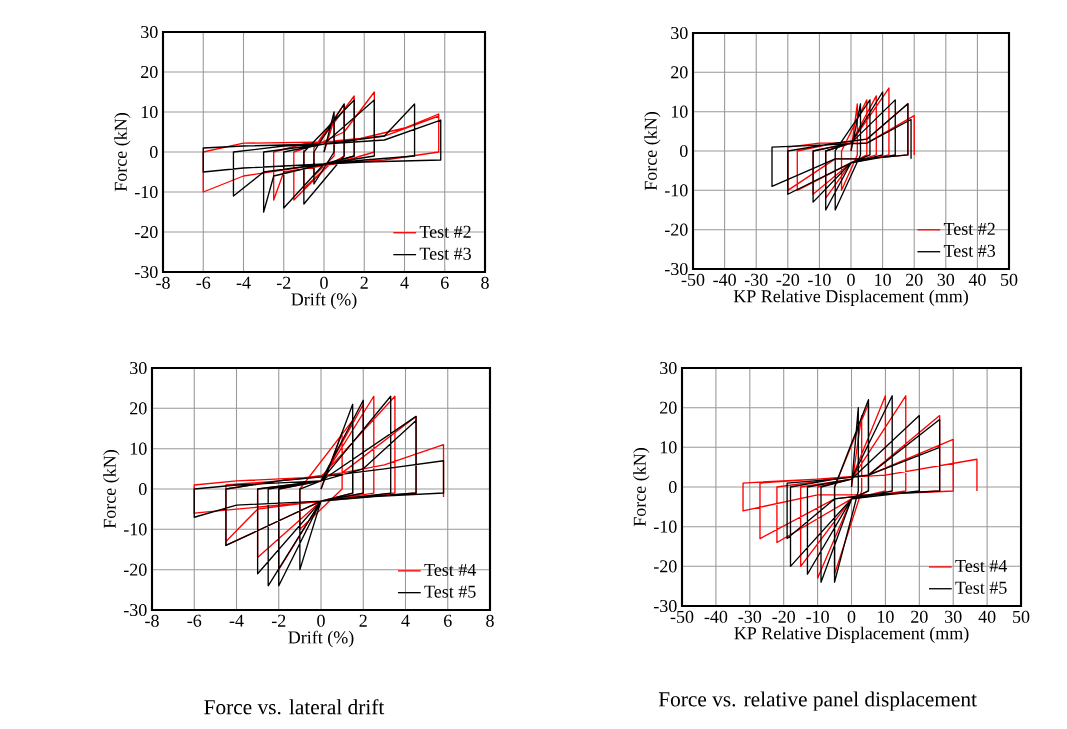 The image size is (1067, 729). Describe the element at coordinates (294, 707) in the screenshot. I see `text: Force vs. lateral drift` at that location.